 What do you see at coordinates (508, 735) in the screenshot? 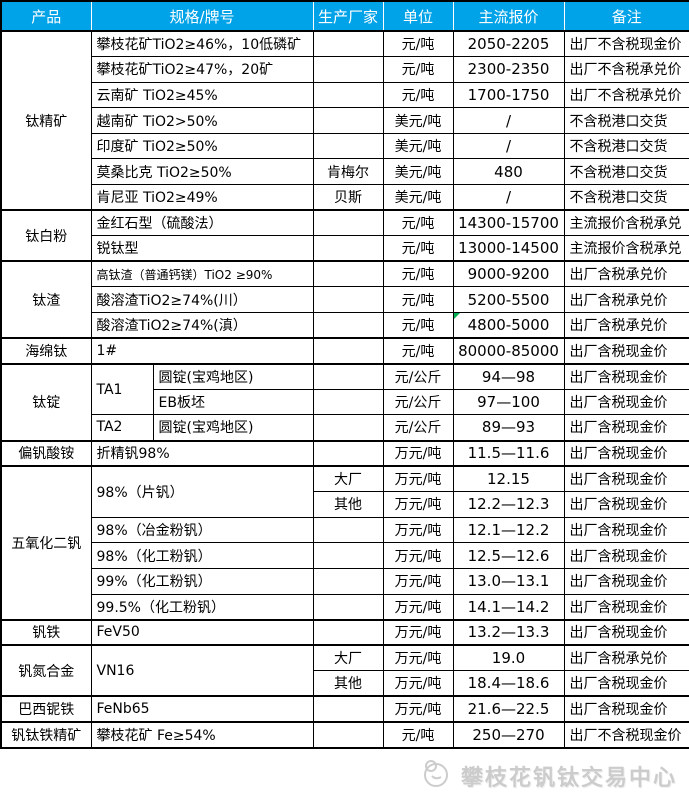
I see `price-cell: 250—270` at bounding box center [508, 735].